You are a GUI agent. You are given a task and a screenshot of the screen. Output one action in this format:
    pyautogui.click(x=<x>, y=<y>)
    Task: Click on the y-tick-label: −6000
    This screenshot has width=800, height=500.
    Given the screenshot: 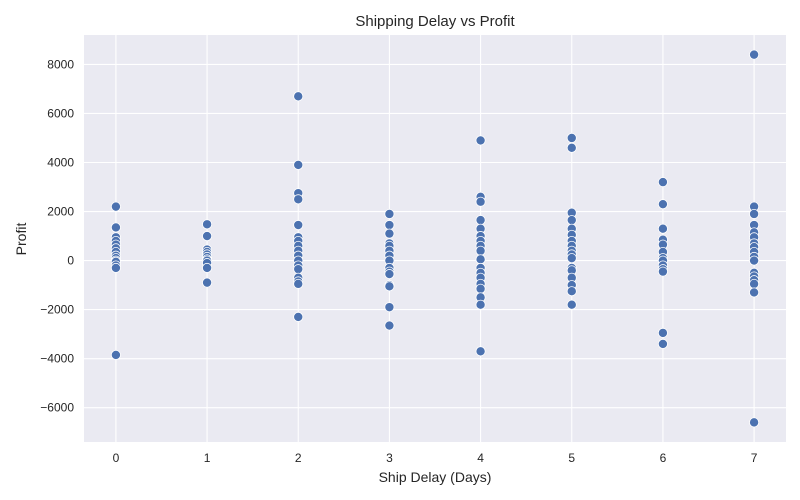 What is the action you would take?
    pyautogui.click(x=57, y=408)
    